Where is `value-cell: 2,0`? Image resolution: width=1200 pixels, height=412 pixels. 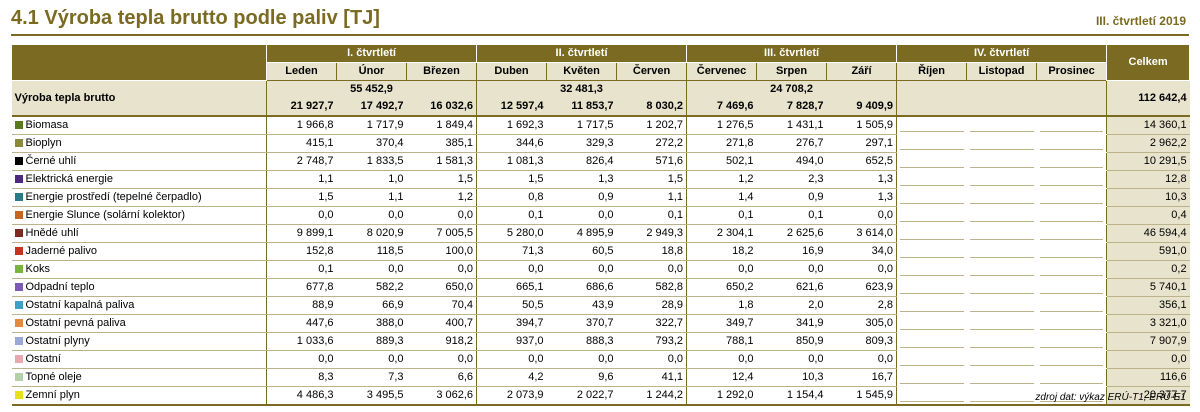
value-cell: 2,0 is located at coordinates (791, 305).